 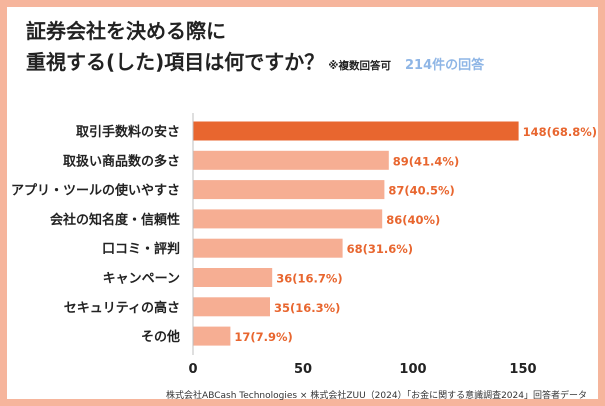 What do you see at coordinates (121, 161) in the screenshot?
I see `category-label-1: 取扱い商品数の多さ` at bounding box center [121, 161].